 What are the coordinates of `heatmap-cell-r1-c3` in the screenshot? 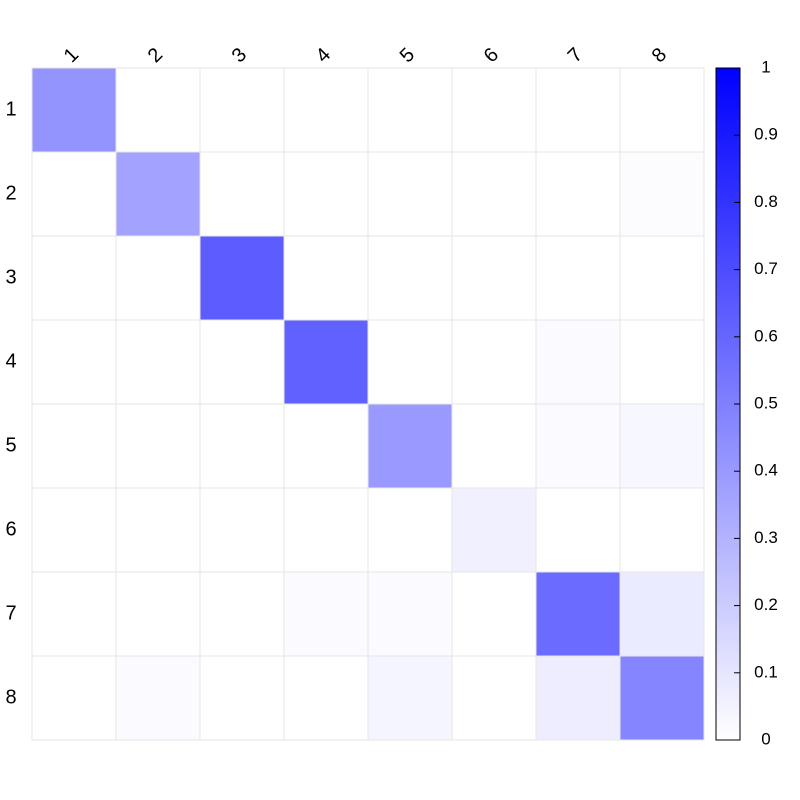 It's located at (242, 110).